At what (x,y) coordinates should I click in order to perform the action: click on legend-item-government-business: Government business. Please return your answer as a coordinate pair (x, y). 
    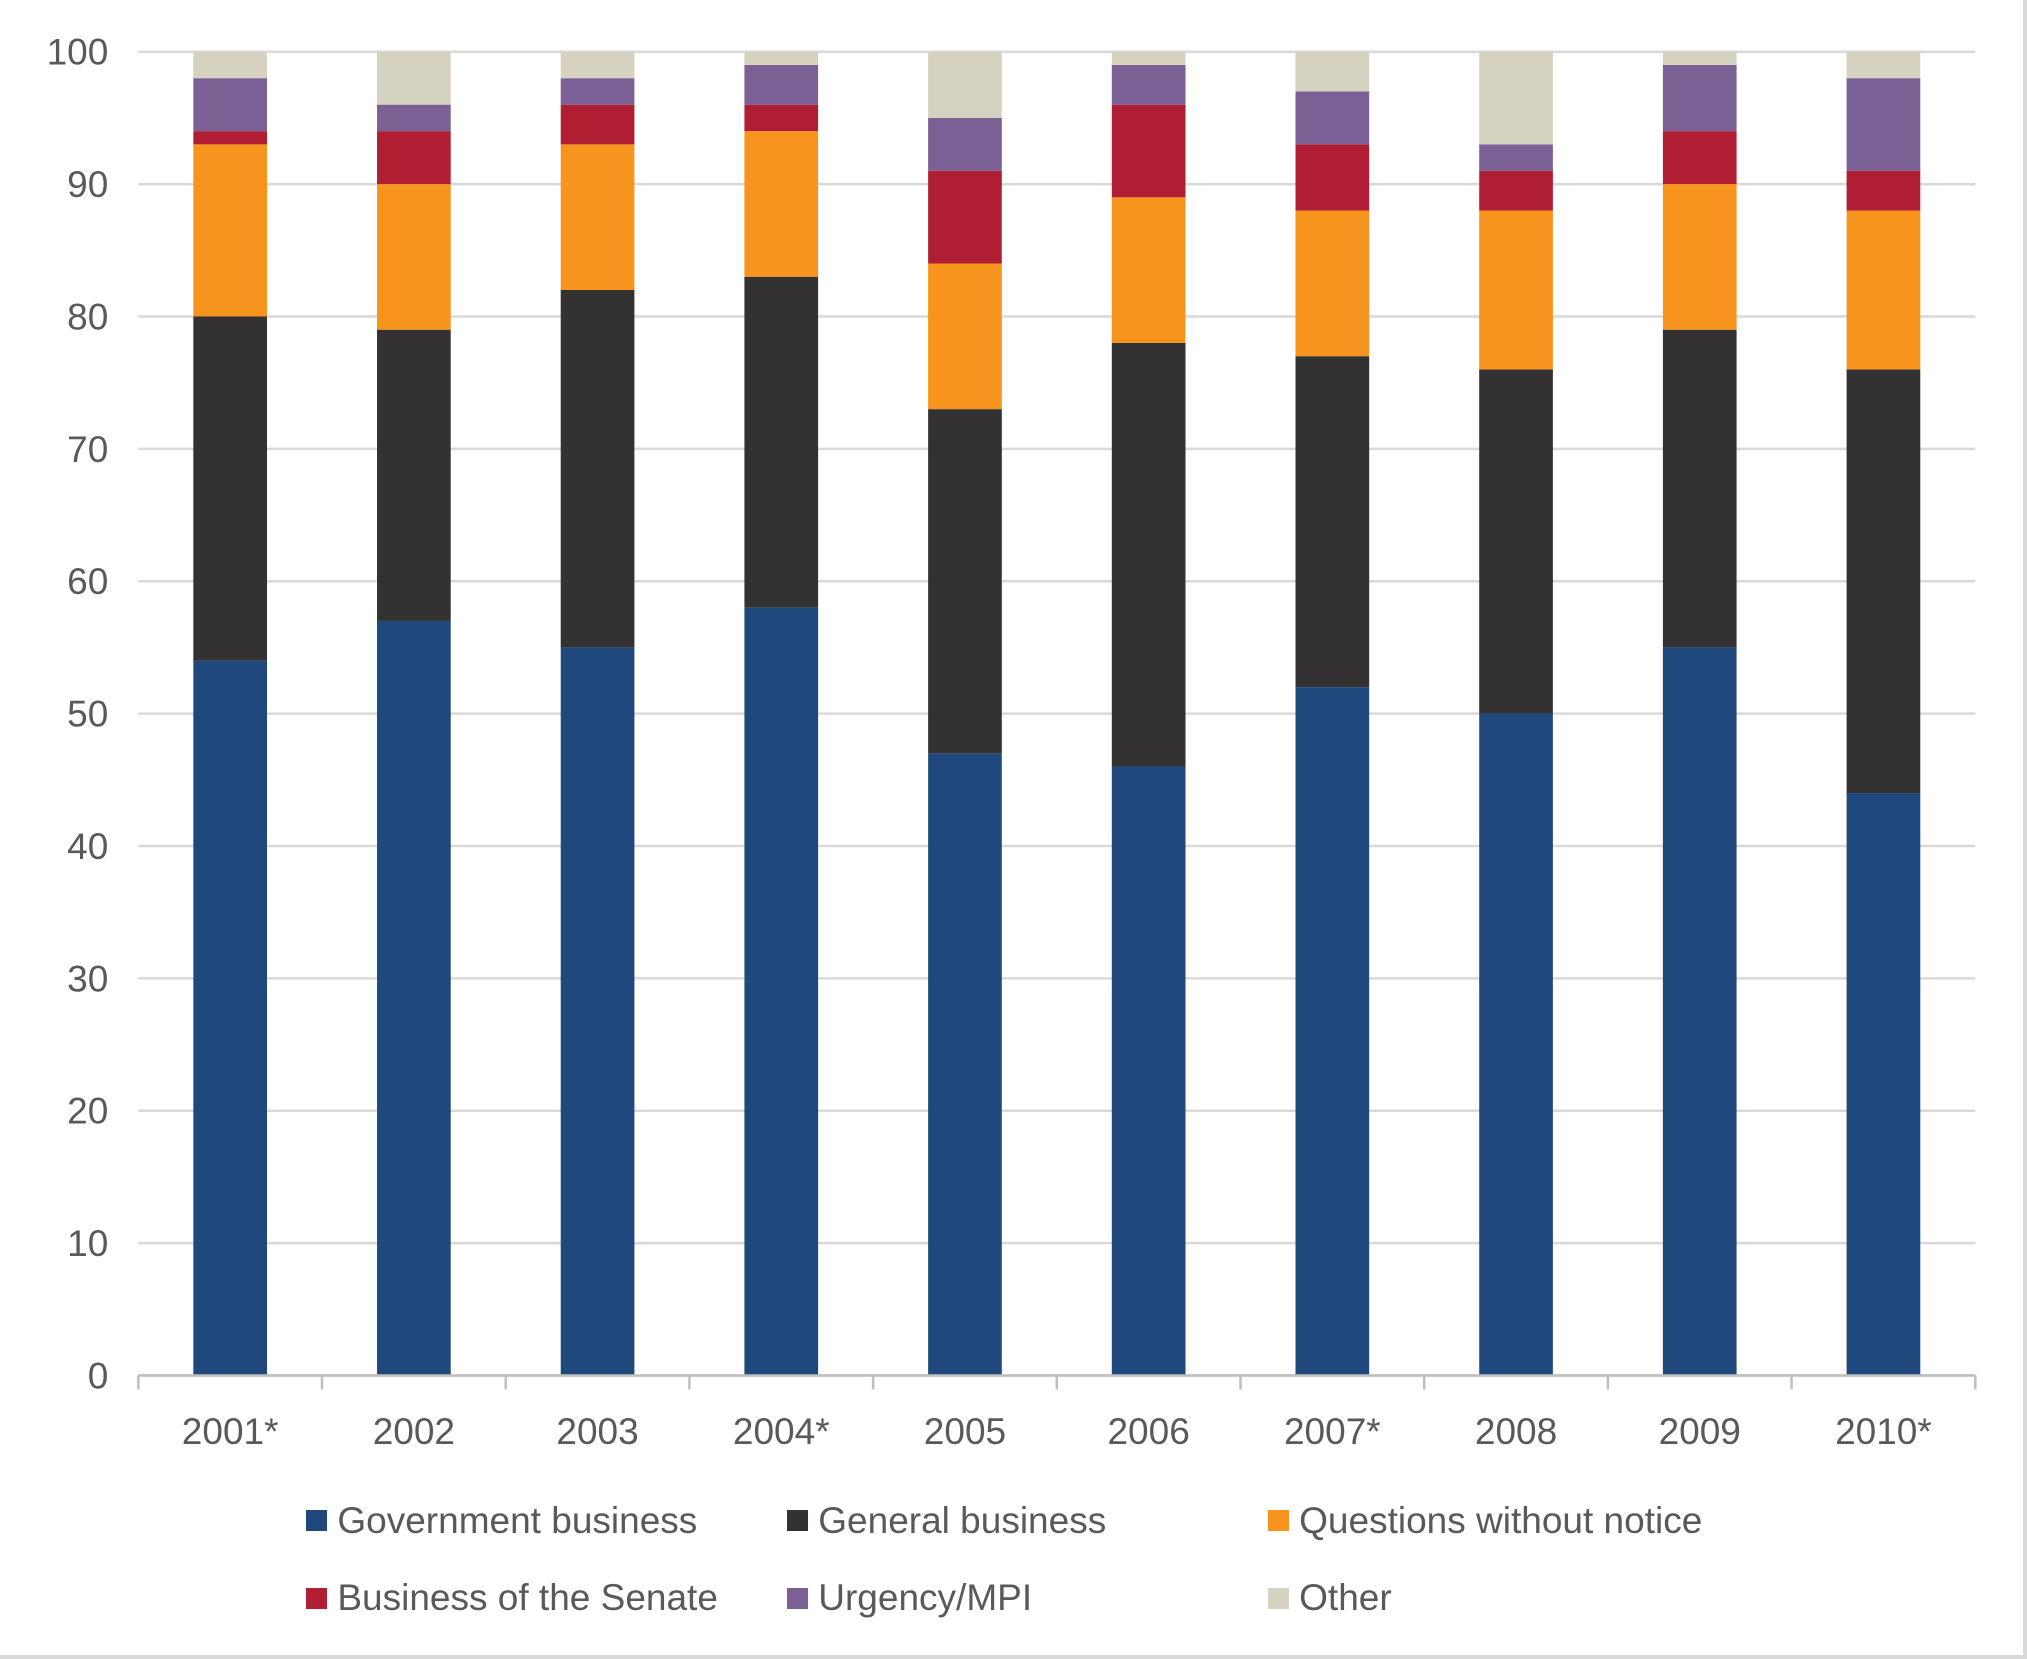
    Looking at the image, I should click on (501, 1521).